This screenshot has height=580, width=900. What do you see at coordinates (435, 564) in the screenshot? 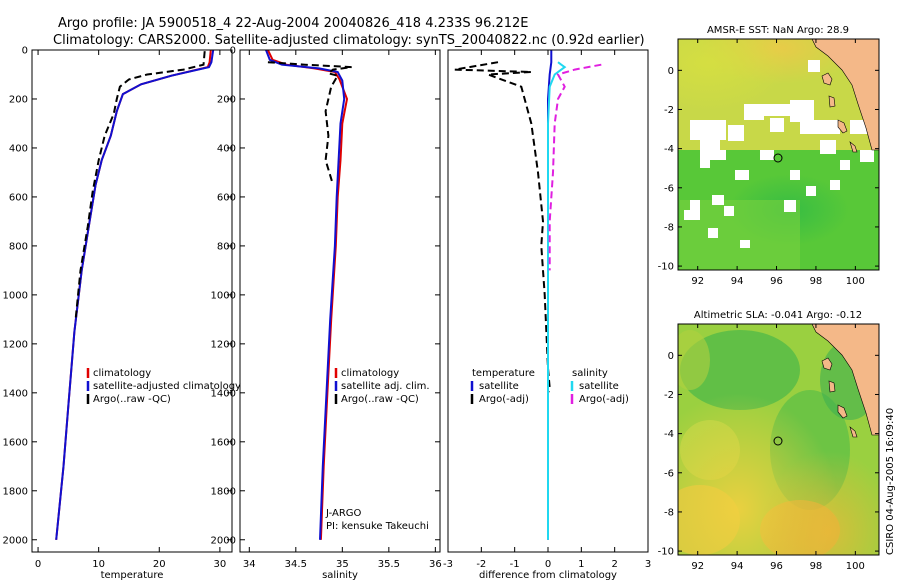
I see `x-tick-label: 36` at bounding box center [435, 564].